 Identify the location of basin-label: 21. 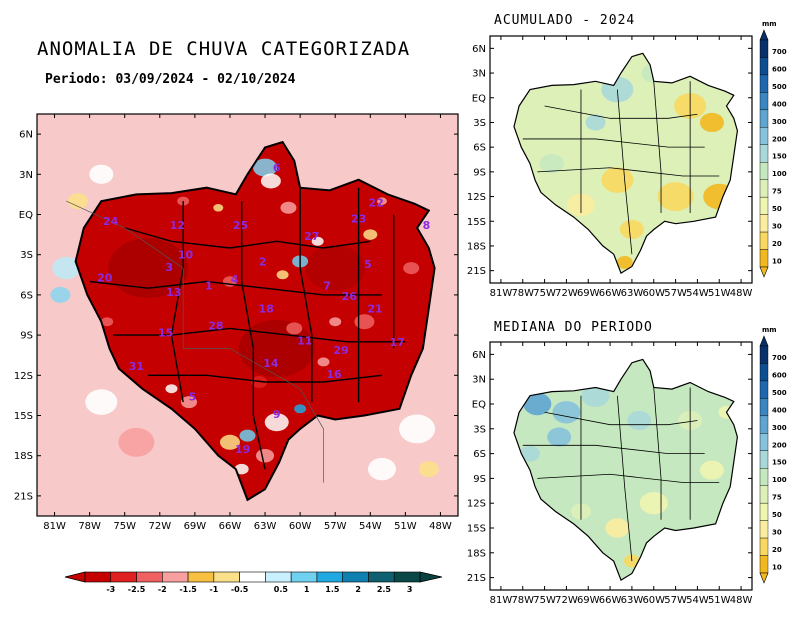
(374, 308).